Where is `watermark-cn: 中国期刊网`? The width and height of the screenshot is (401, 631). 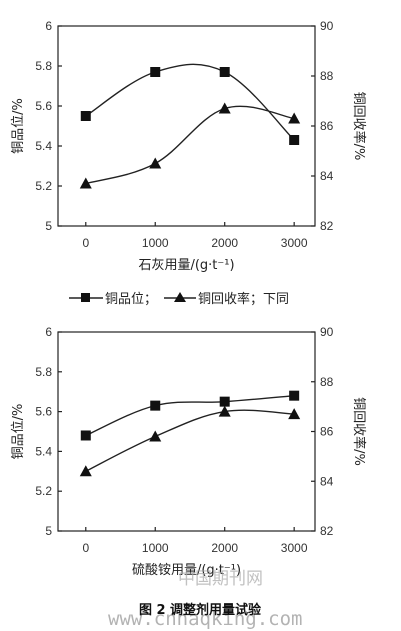
watermark-cn: 中国期刊网 is located at coordinates (220, 579).